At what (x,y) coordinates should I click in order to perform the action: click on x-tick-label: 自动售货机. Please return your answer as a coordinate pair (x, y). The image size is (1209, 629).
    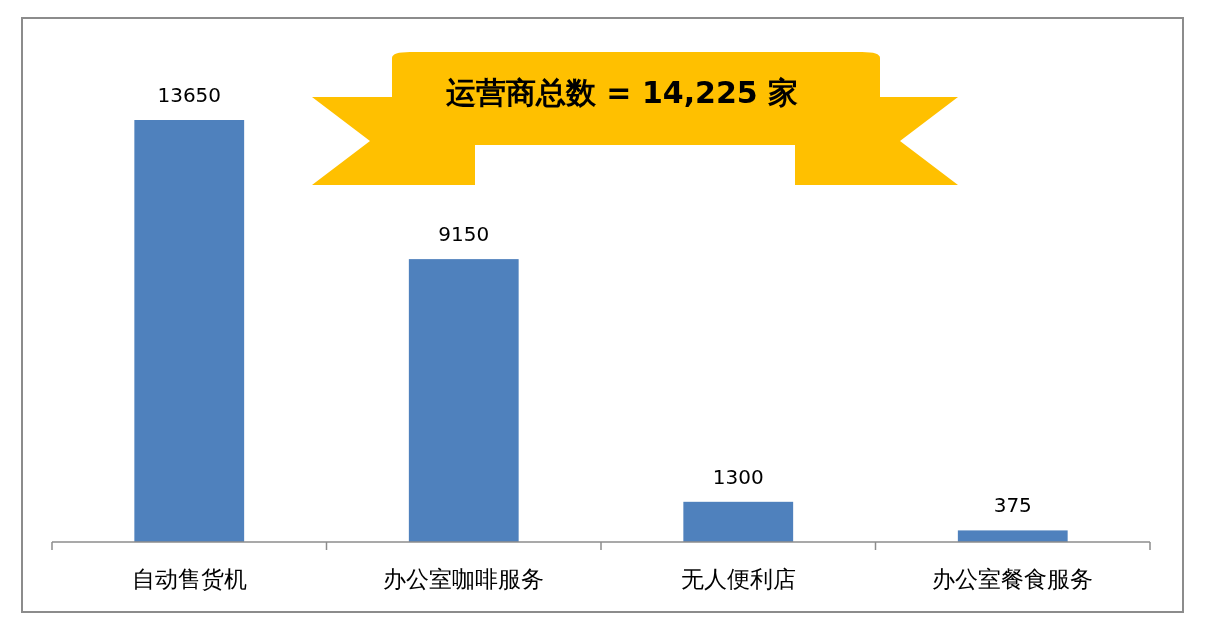
    Looking at the image, I should click on (189, 579).